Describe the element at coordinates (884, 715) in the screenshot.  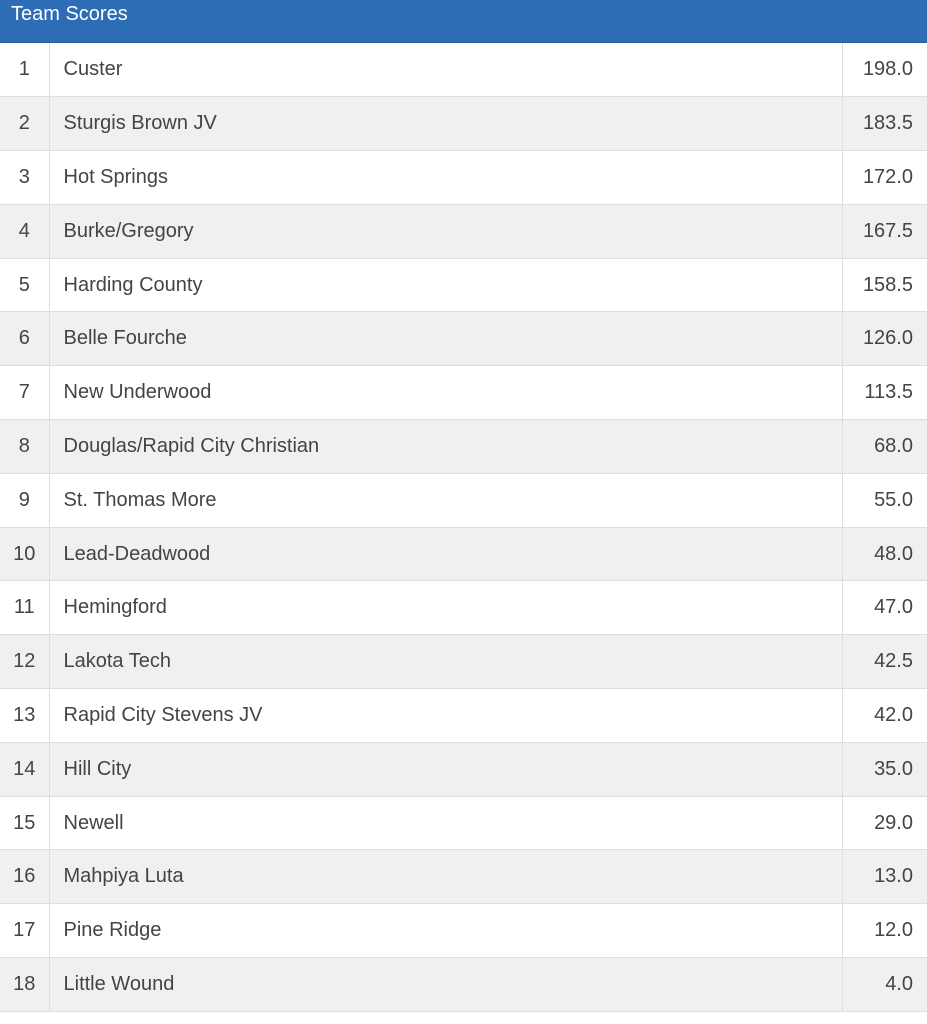
I see `score-cell: 42.0` at that location.